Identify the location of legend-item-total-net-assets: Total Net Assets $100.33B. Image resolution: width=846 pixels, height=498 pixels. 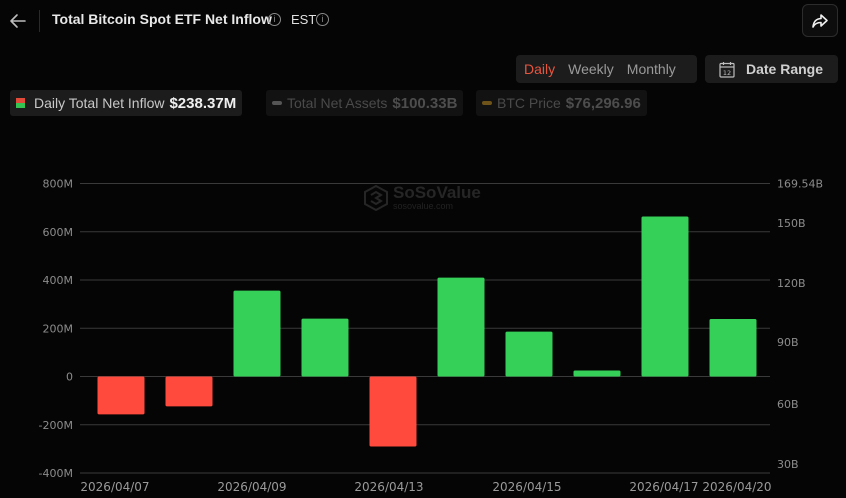
(365, 103).